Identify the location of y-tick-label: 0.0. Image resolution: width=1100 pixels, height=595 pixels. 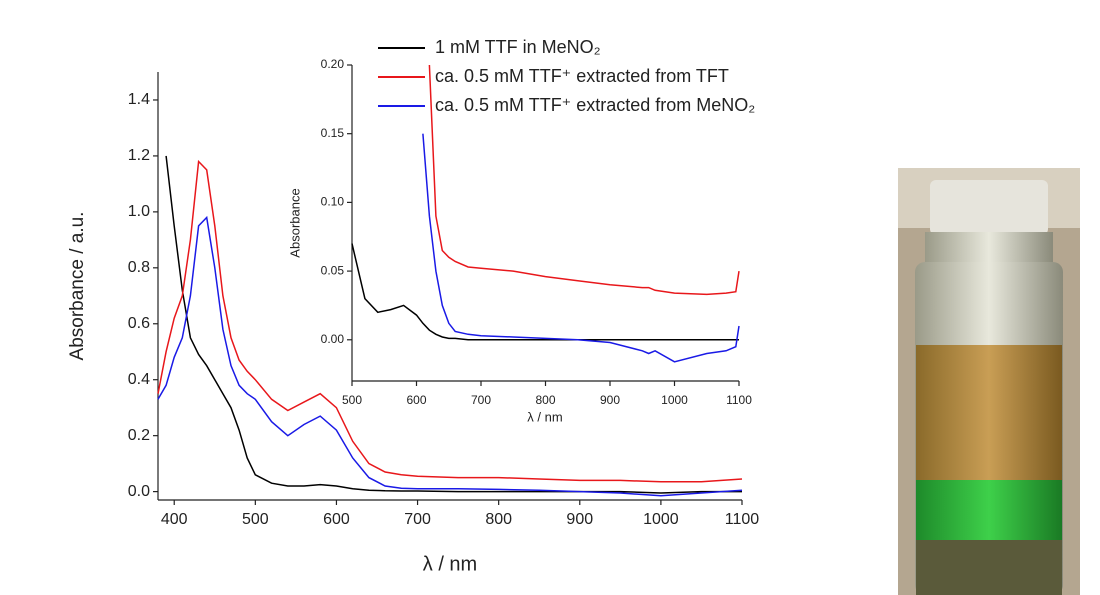
(139, 491).